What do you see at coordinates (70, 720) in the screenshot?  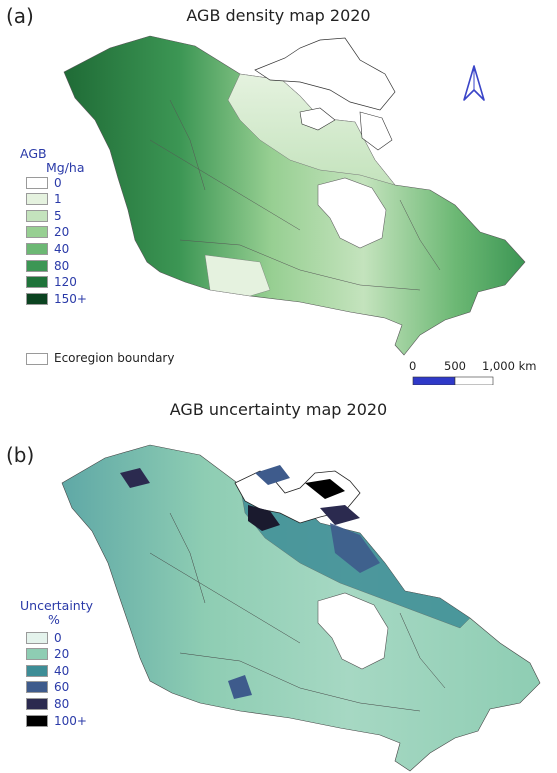 I see `uncertainty-legend-label: 100+` at bounding box center [70, 720].